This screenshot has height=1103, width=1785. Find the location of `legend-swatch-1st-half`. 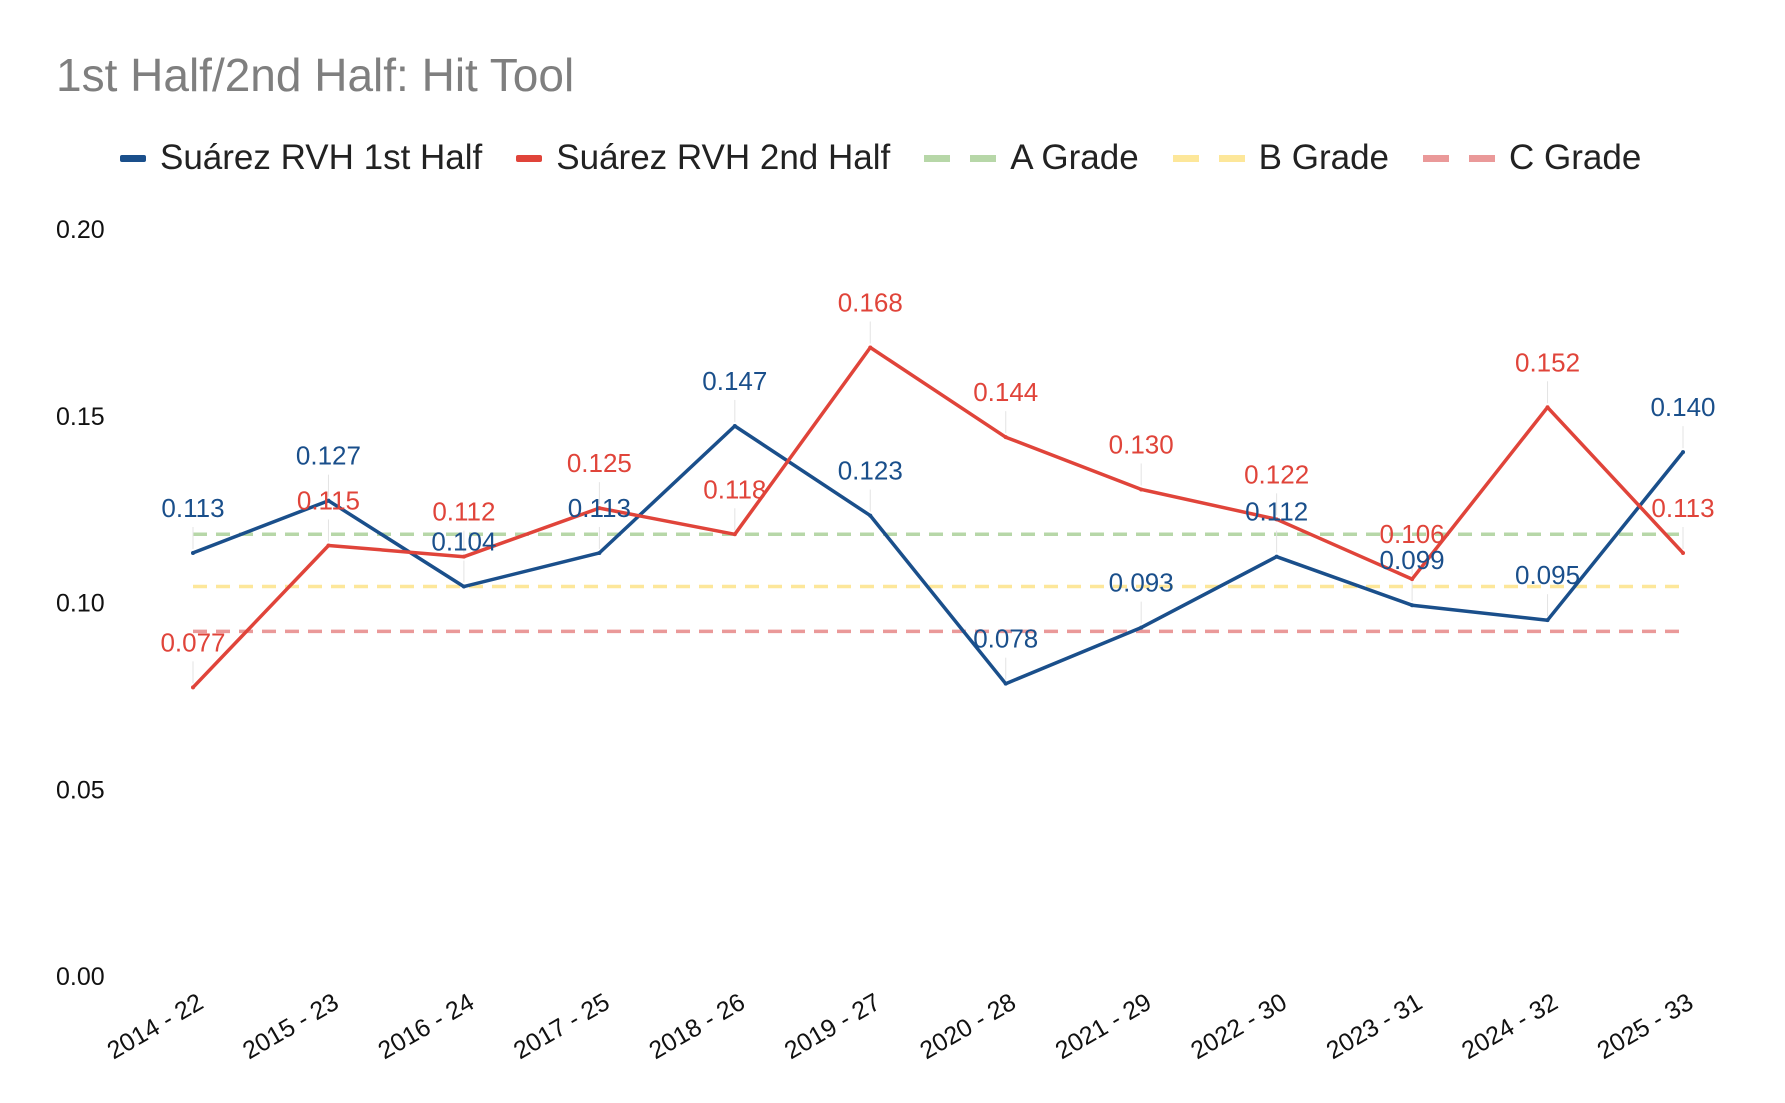

legend-swatch-1st-half is located at coordinates (133, 158).